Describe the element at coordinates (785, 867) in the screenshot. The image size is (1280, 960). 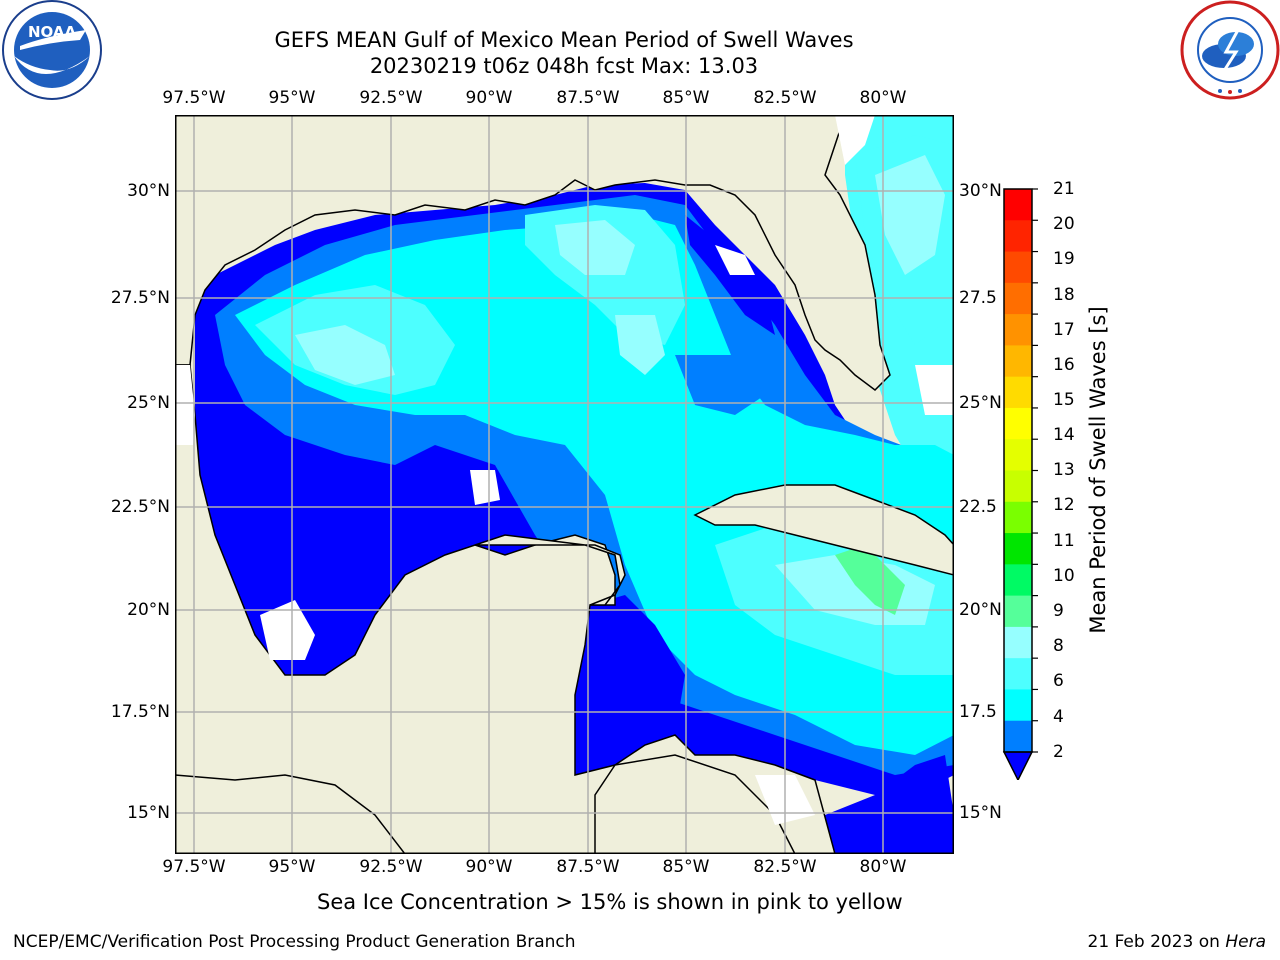
I see `lon-label-bottom: 82.5°W` at that location.